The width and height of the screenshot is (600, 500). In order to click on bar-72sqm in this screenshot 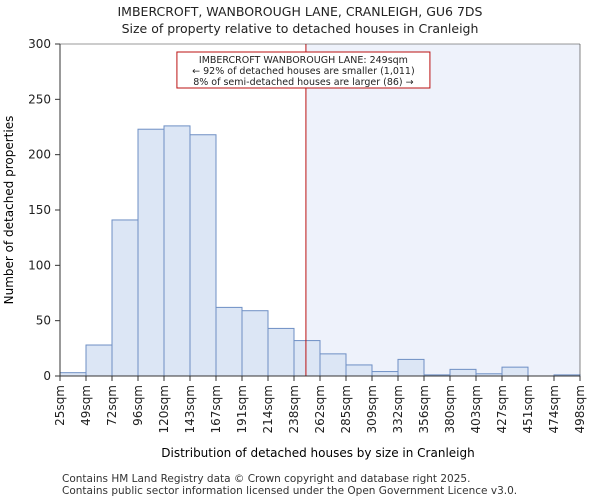, I will do `click(125, 298)`.